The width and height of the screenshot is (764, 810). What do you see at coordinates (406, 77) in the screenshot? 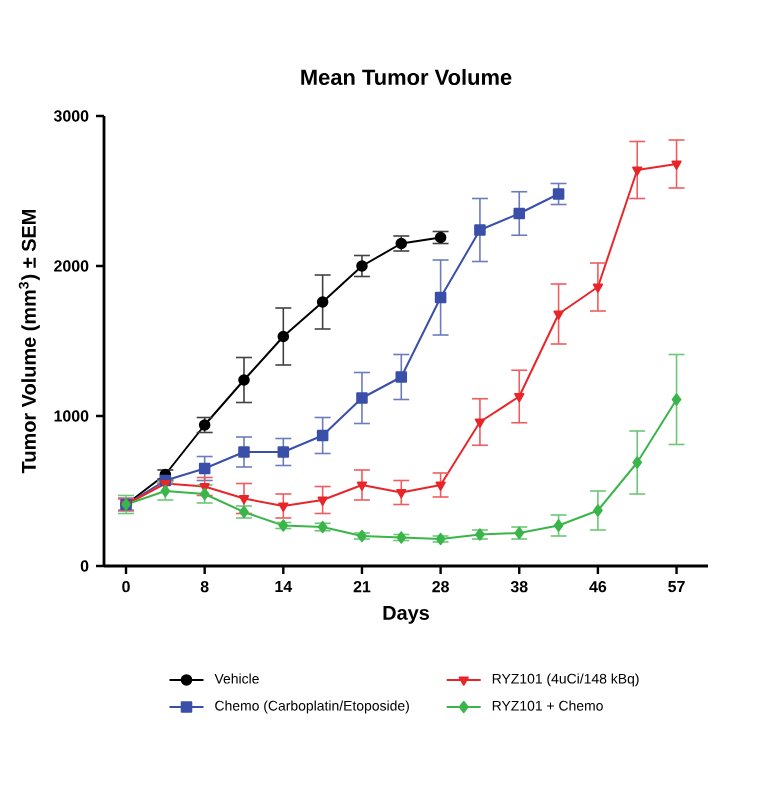
I see `chart-title: Mean Tumor Volume` at bounding box center [406, 77].